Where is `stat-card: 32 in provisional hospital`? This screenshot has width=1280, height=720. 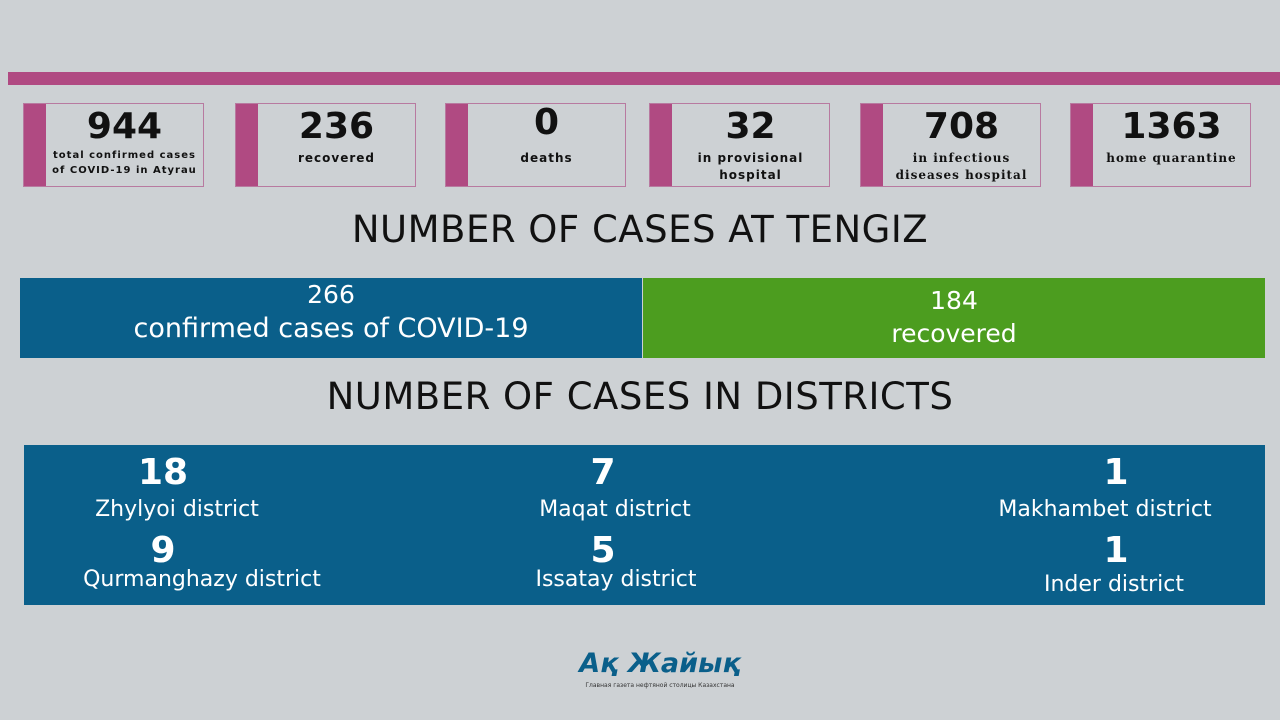
stat-card: 32 in provisional hospital is located at coordinates (739, 145).